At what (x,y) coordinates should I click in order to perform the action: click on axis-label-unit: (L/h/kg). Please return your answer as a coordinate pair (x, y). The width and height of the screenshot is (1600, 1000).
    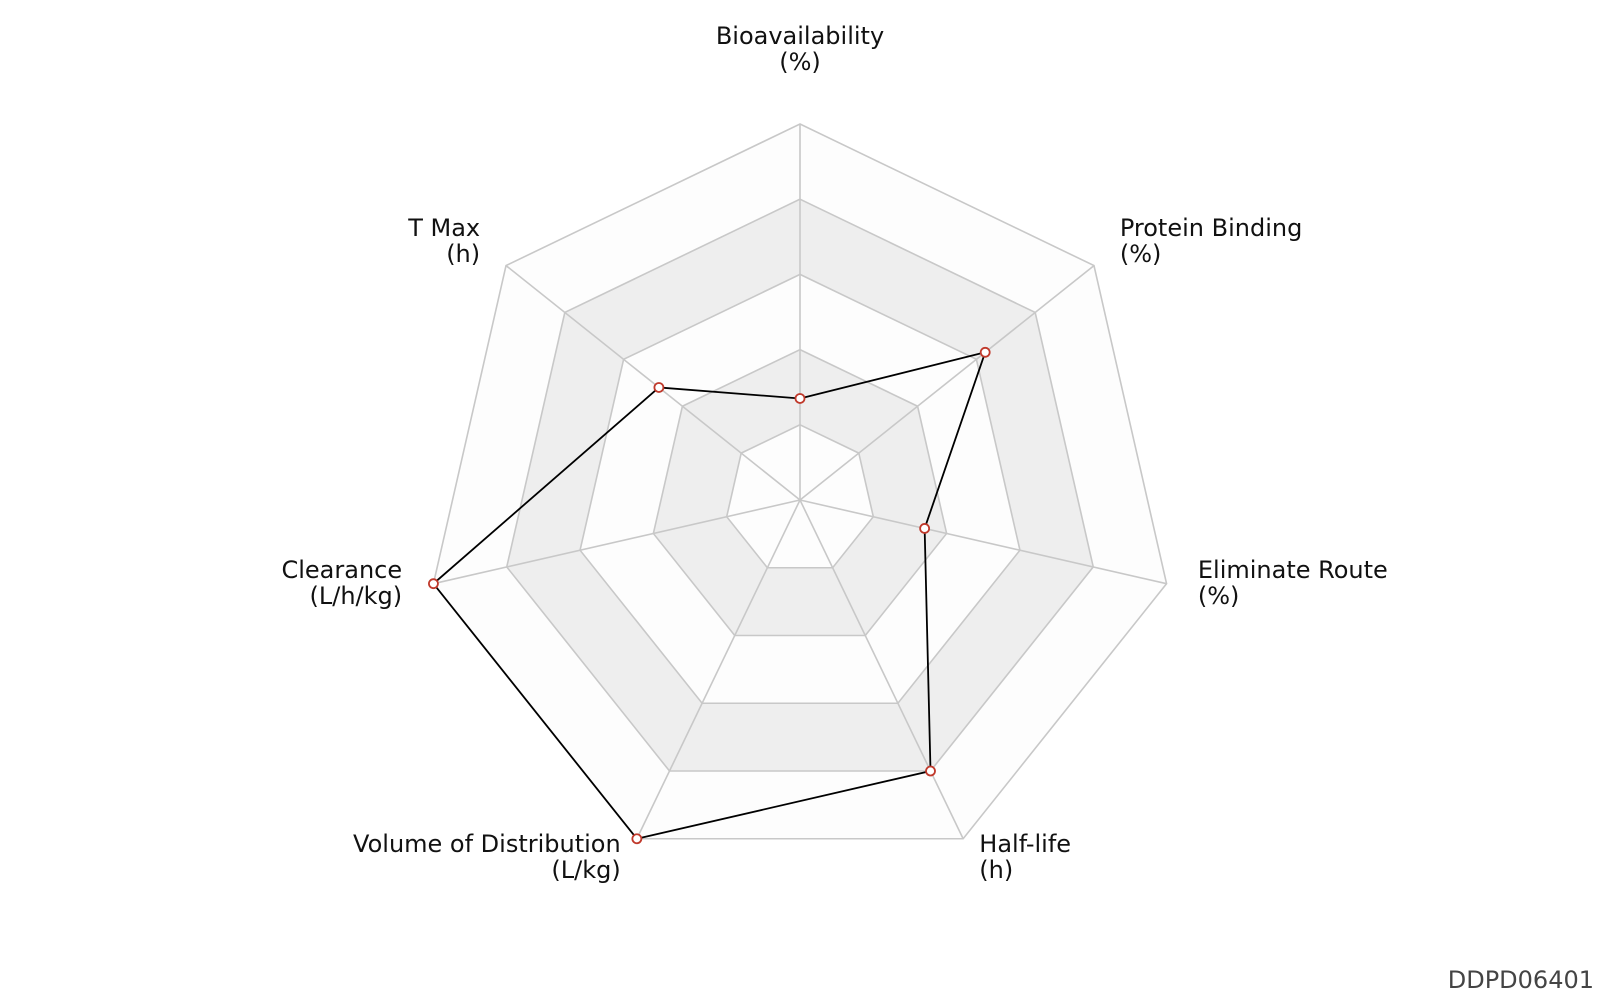
    Looking at the image, I should click on (356, 596).